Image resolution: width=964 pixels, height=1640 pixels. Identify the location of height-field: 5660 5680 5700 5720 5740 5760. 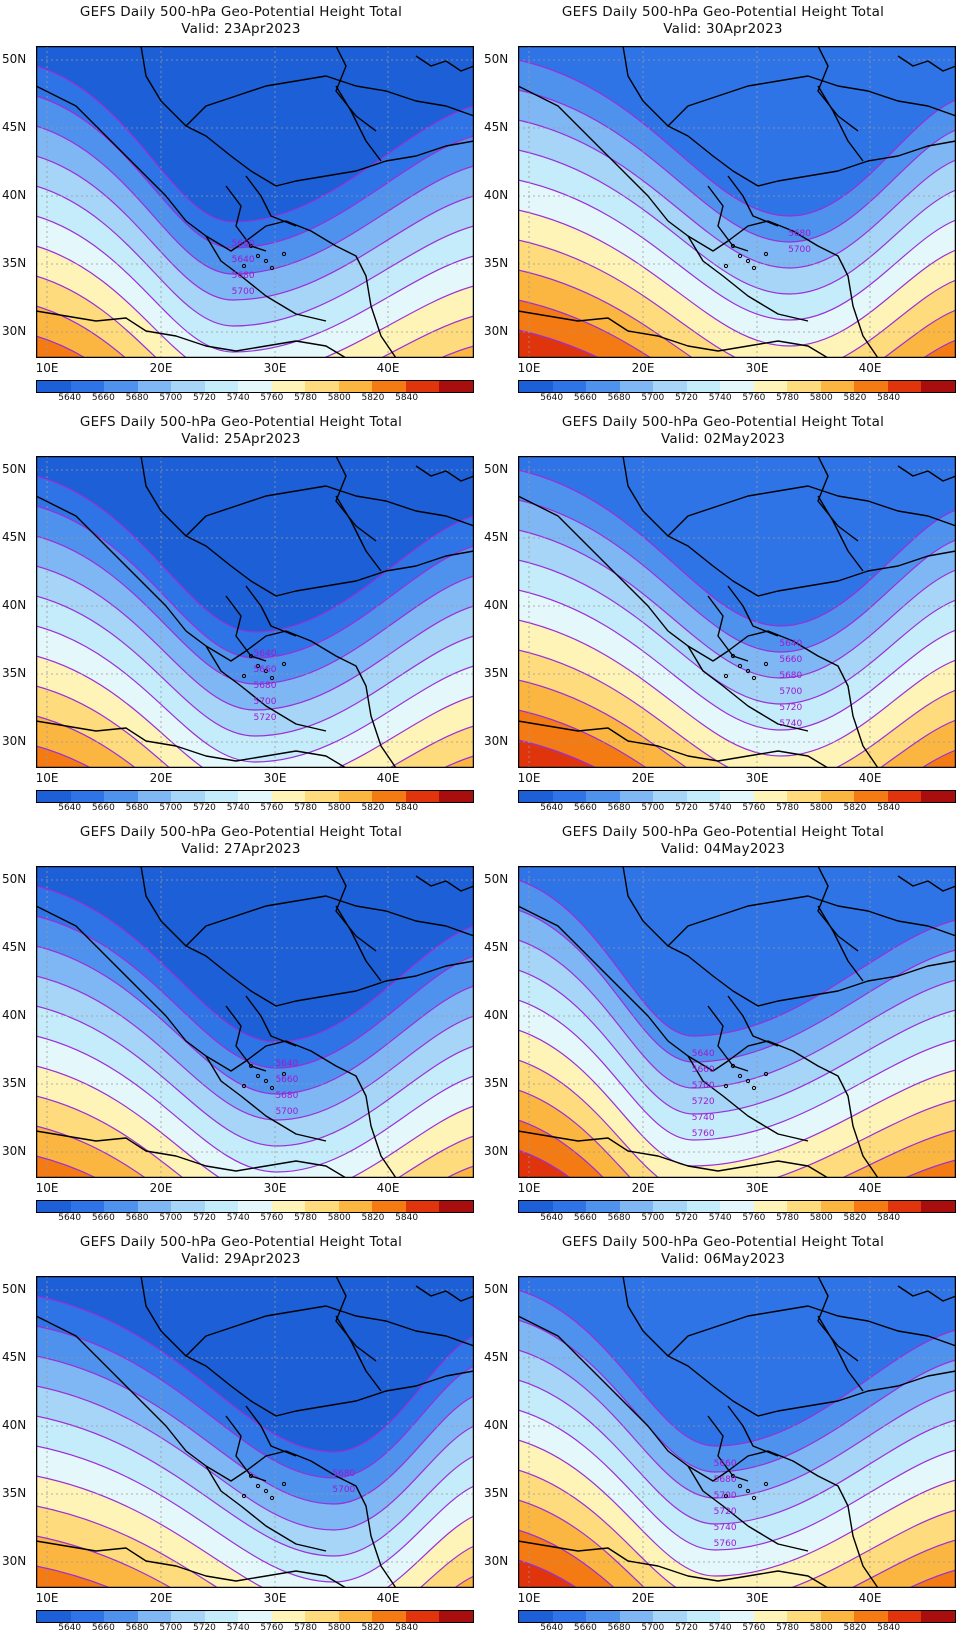
(737, 1432).